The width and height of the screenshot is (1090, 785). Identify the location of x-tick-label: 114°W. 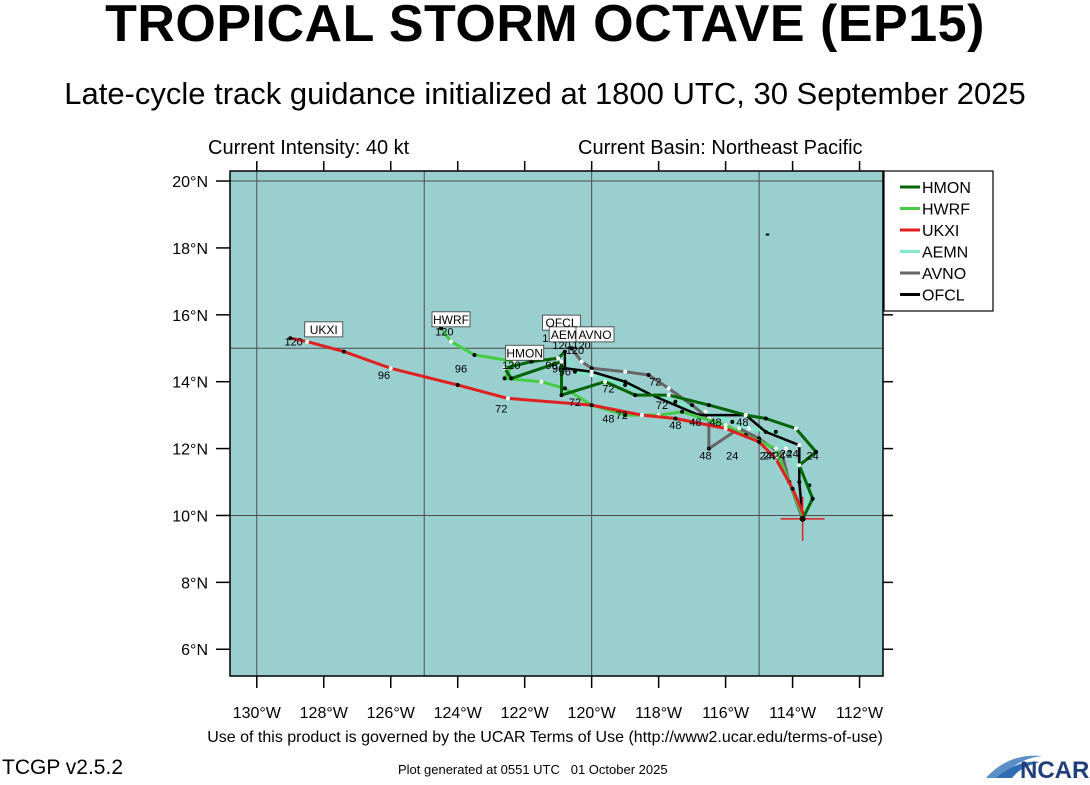
(793, 713).